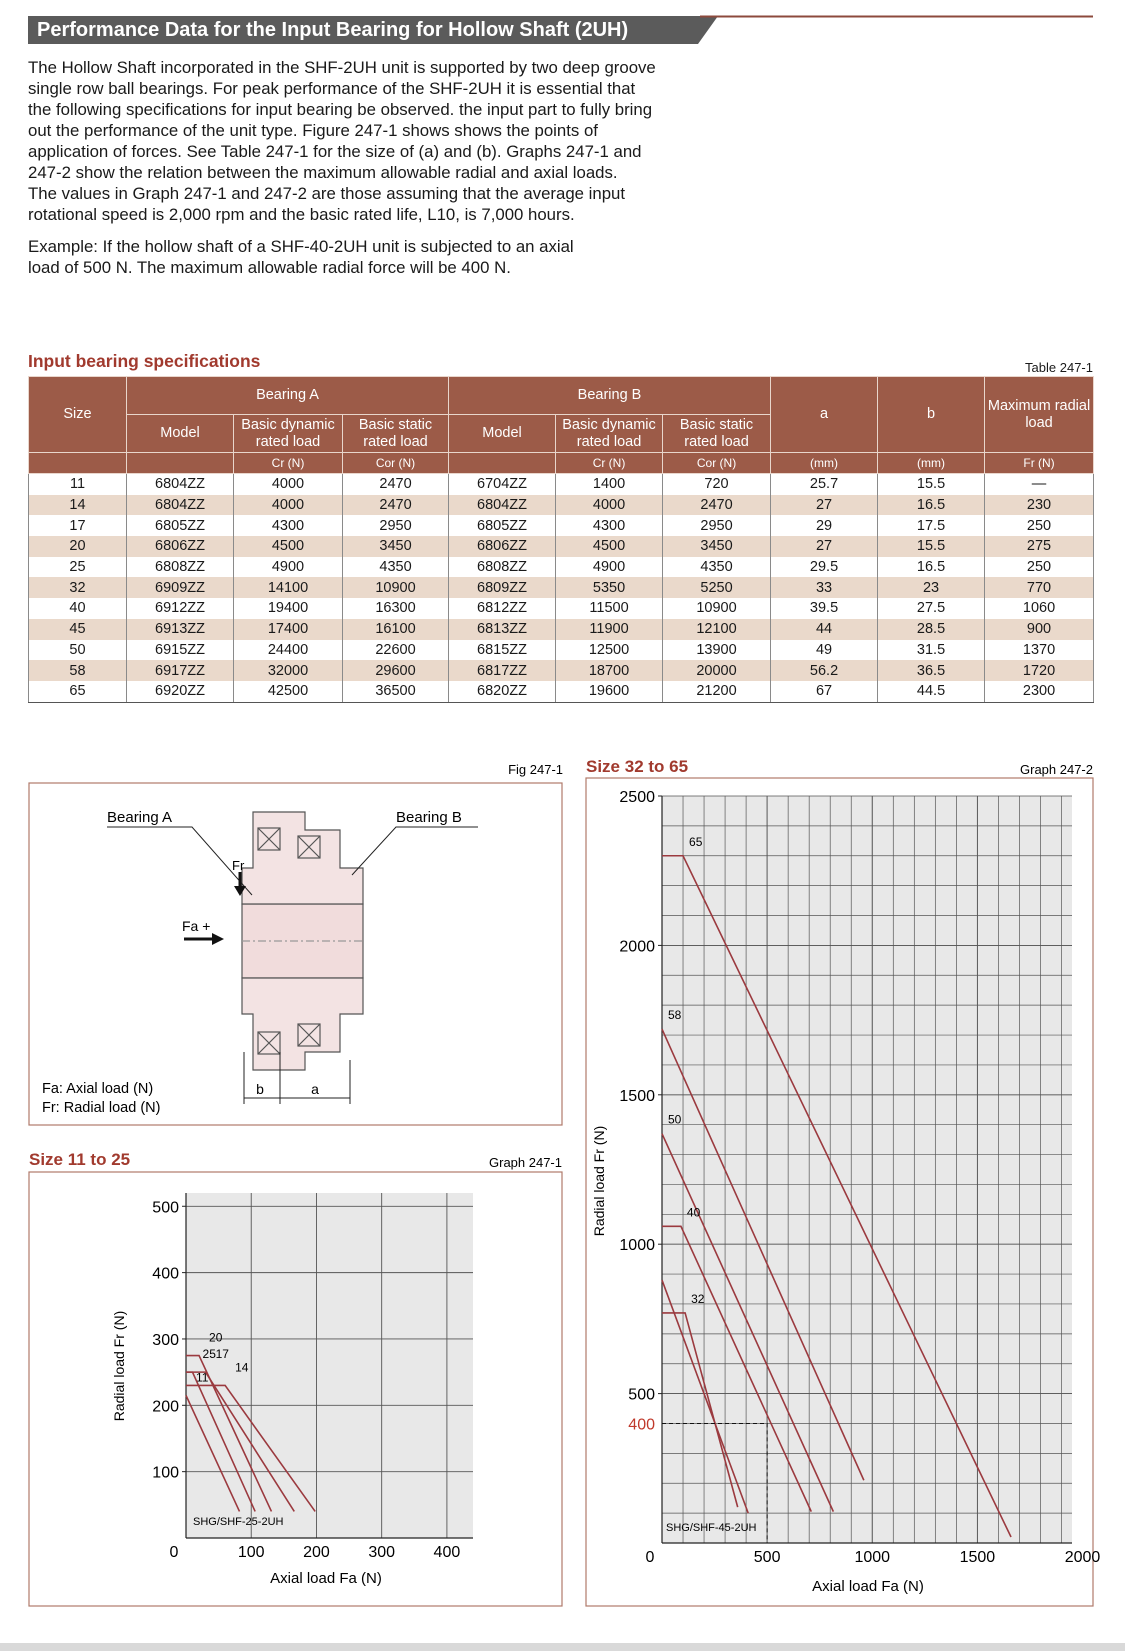 Image resolution: width=1125 pixels, height=1651 pixels. What do you see at coordinates (395, 505) in the screenshot?
I see `table-cell: 2470` at bounding box center [395, 505].